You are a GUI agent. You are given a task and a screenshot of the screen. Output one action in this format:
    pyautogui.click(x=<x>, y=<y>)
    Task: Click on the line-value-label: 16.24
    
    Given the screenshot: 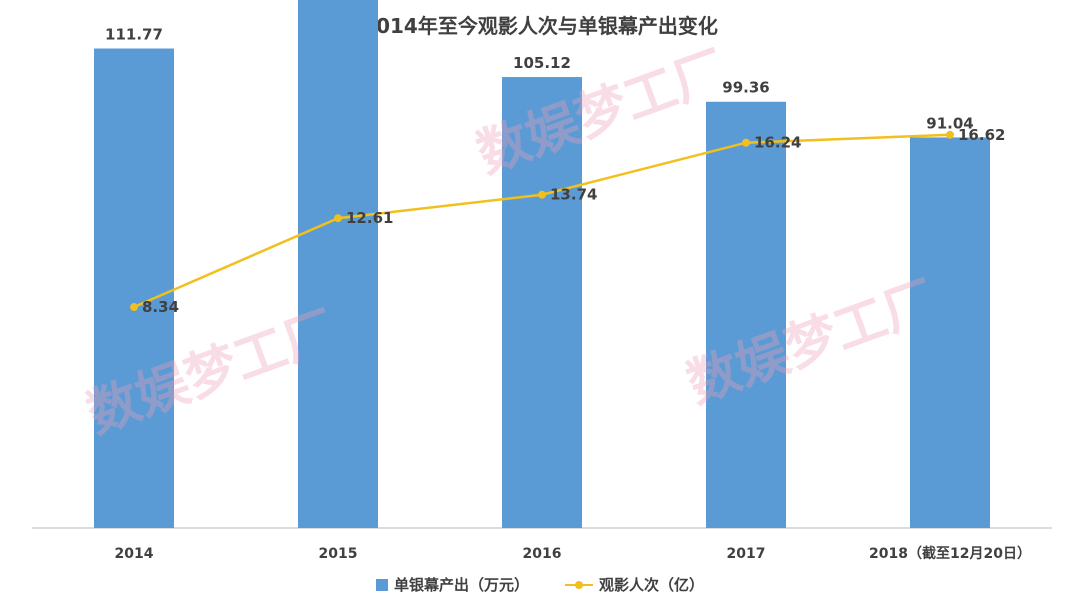 What is the action you would take?
    pyautogui.click(x=777, y=143)
    